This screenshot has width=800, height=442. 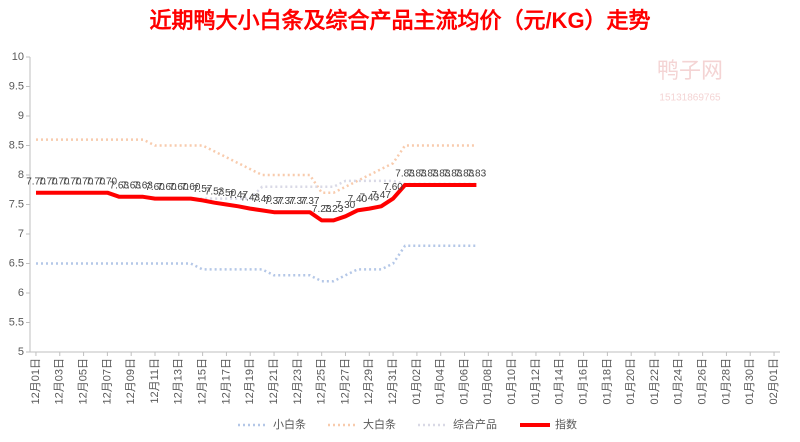 I want to click on x-tick-label: 01月04日, so click(x=441, y=381).